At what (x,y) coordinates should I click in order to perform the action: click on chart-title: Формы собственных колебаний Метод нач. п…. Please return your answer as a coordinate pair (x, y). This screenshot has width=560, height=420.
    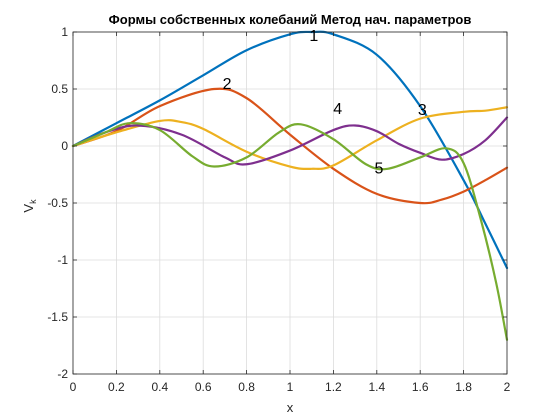
    Looking at the image, I should click on (290, 19).